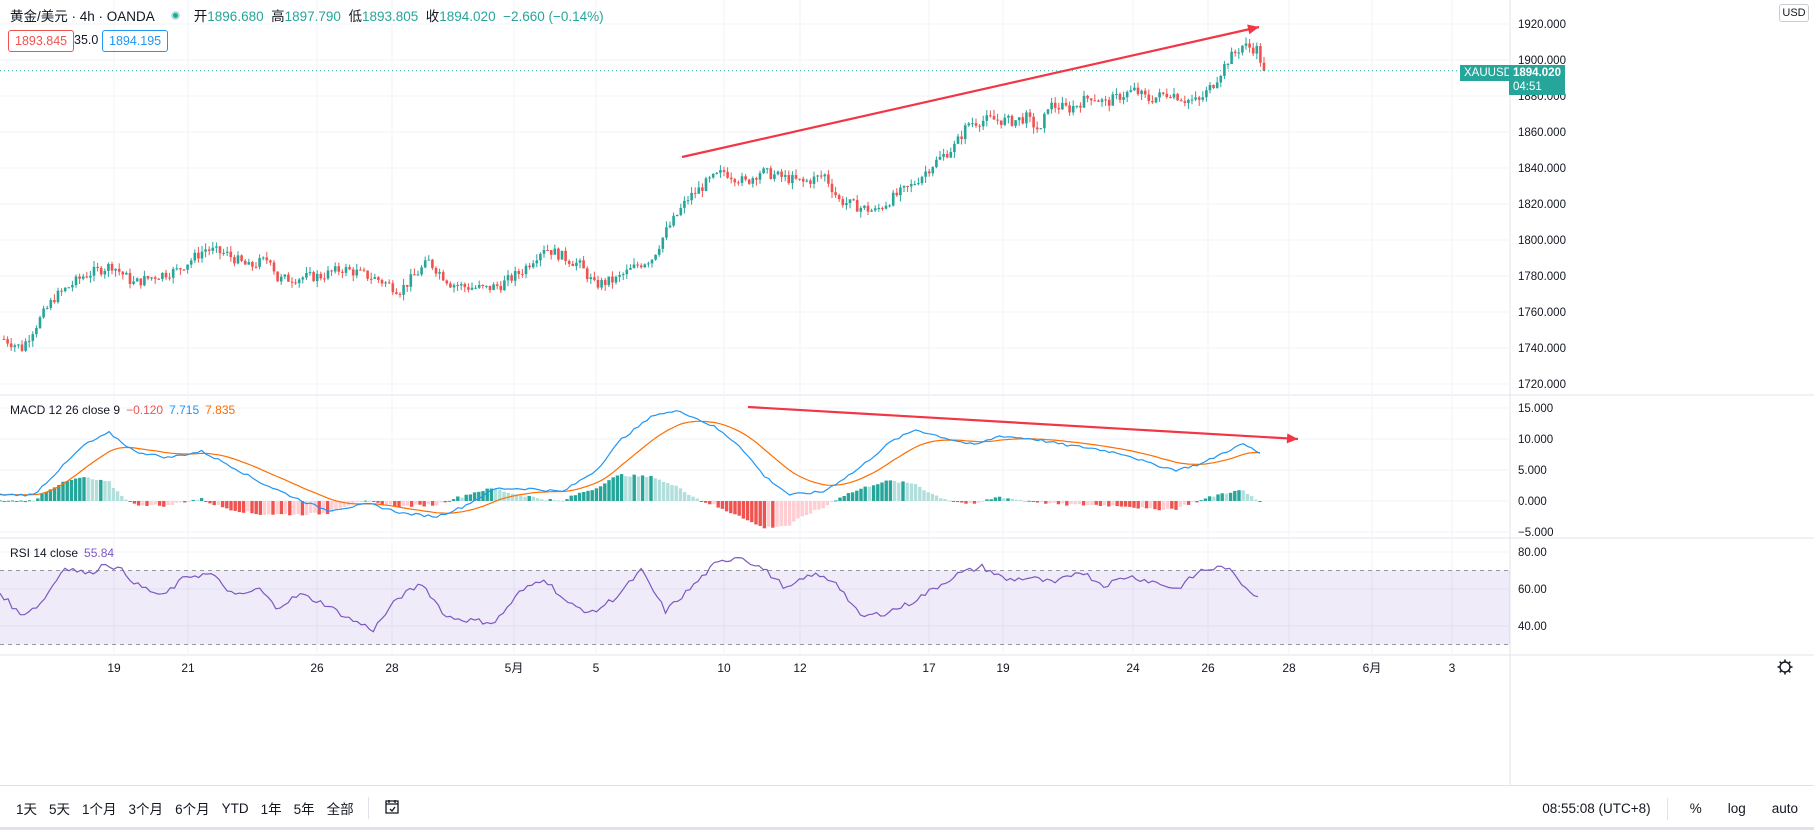  I want to click on range-button: 全部, so click(340, 809).